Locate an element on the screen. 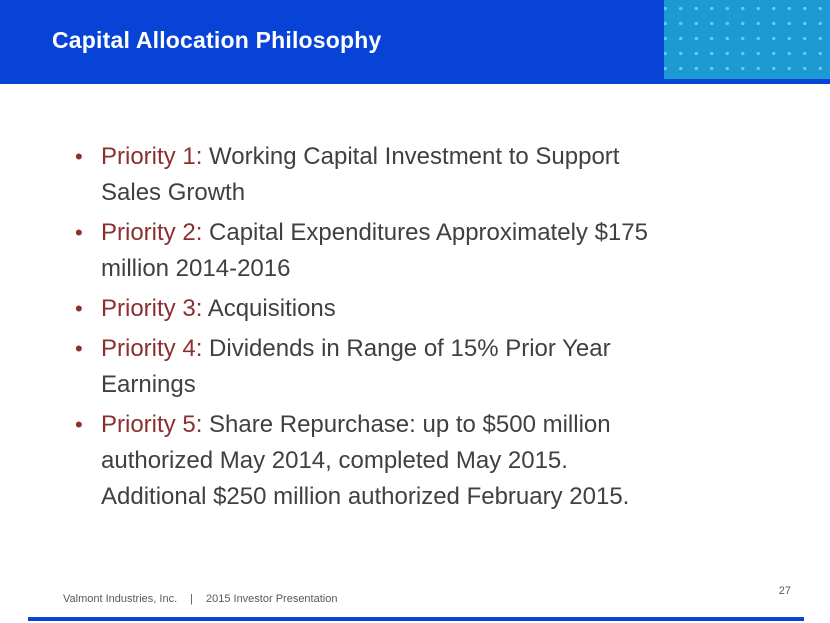 The image size is (830, 623). priority-label: Priority 5: is located at coordinates (152, 424).